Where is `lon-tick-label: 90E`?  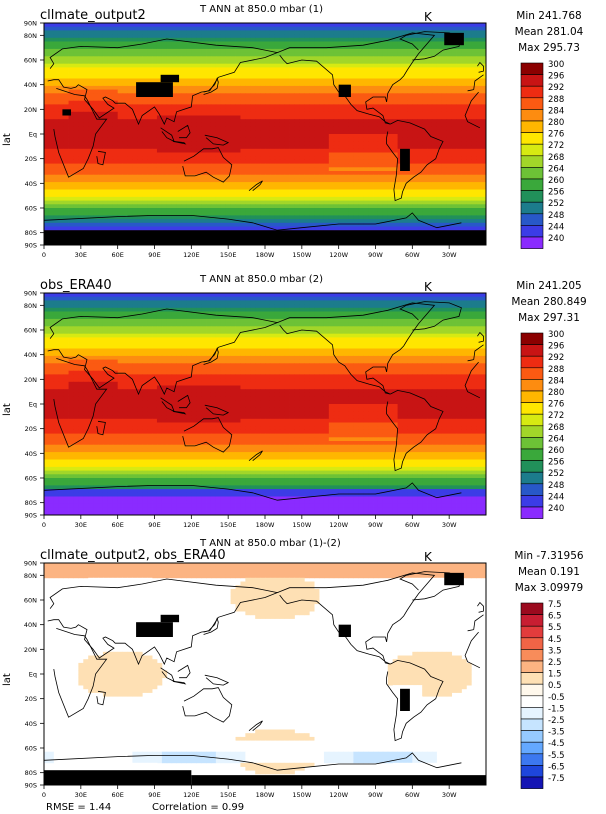 lon-tick-label: 90E is located at coordinates (154, 525).